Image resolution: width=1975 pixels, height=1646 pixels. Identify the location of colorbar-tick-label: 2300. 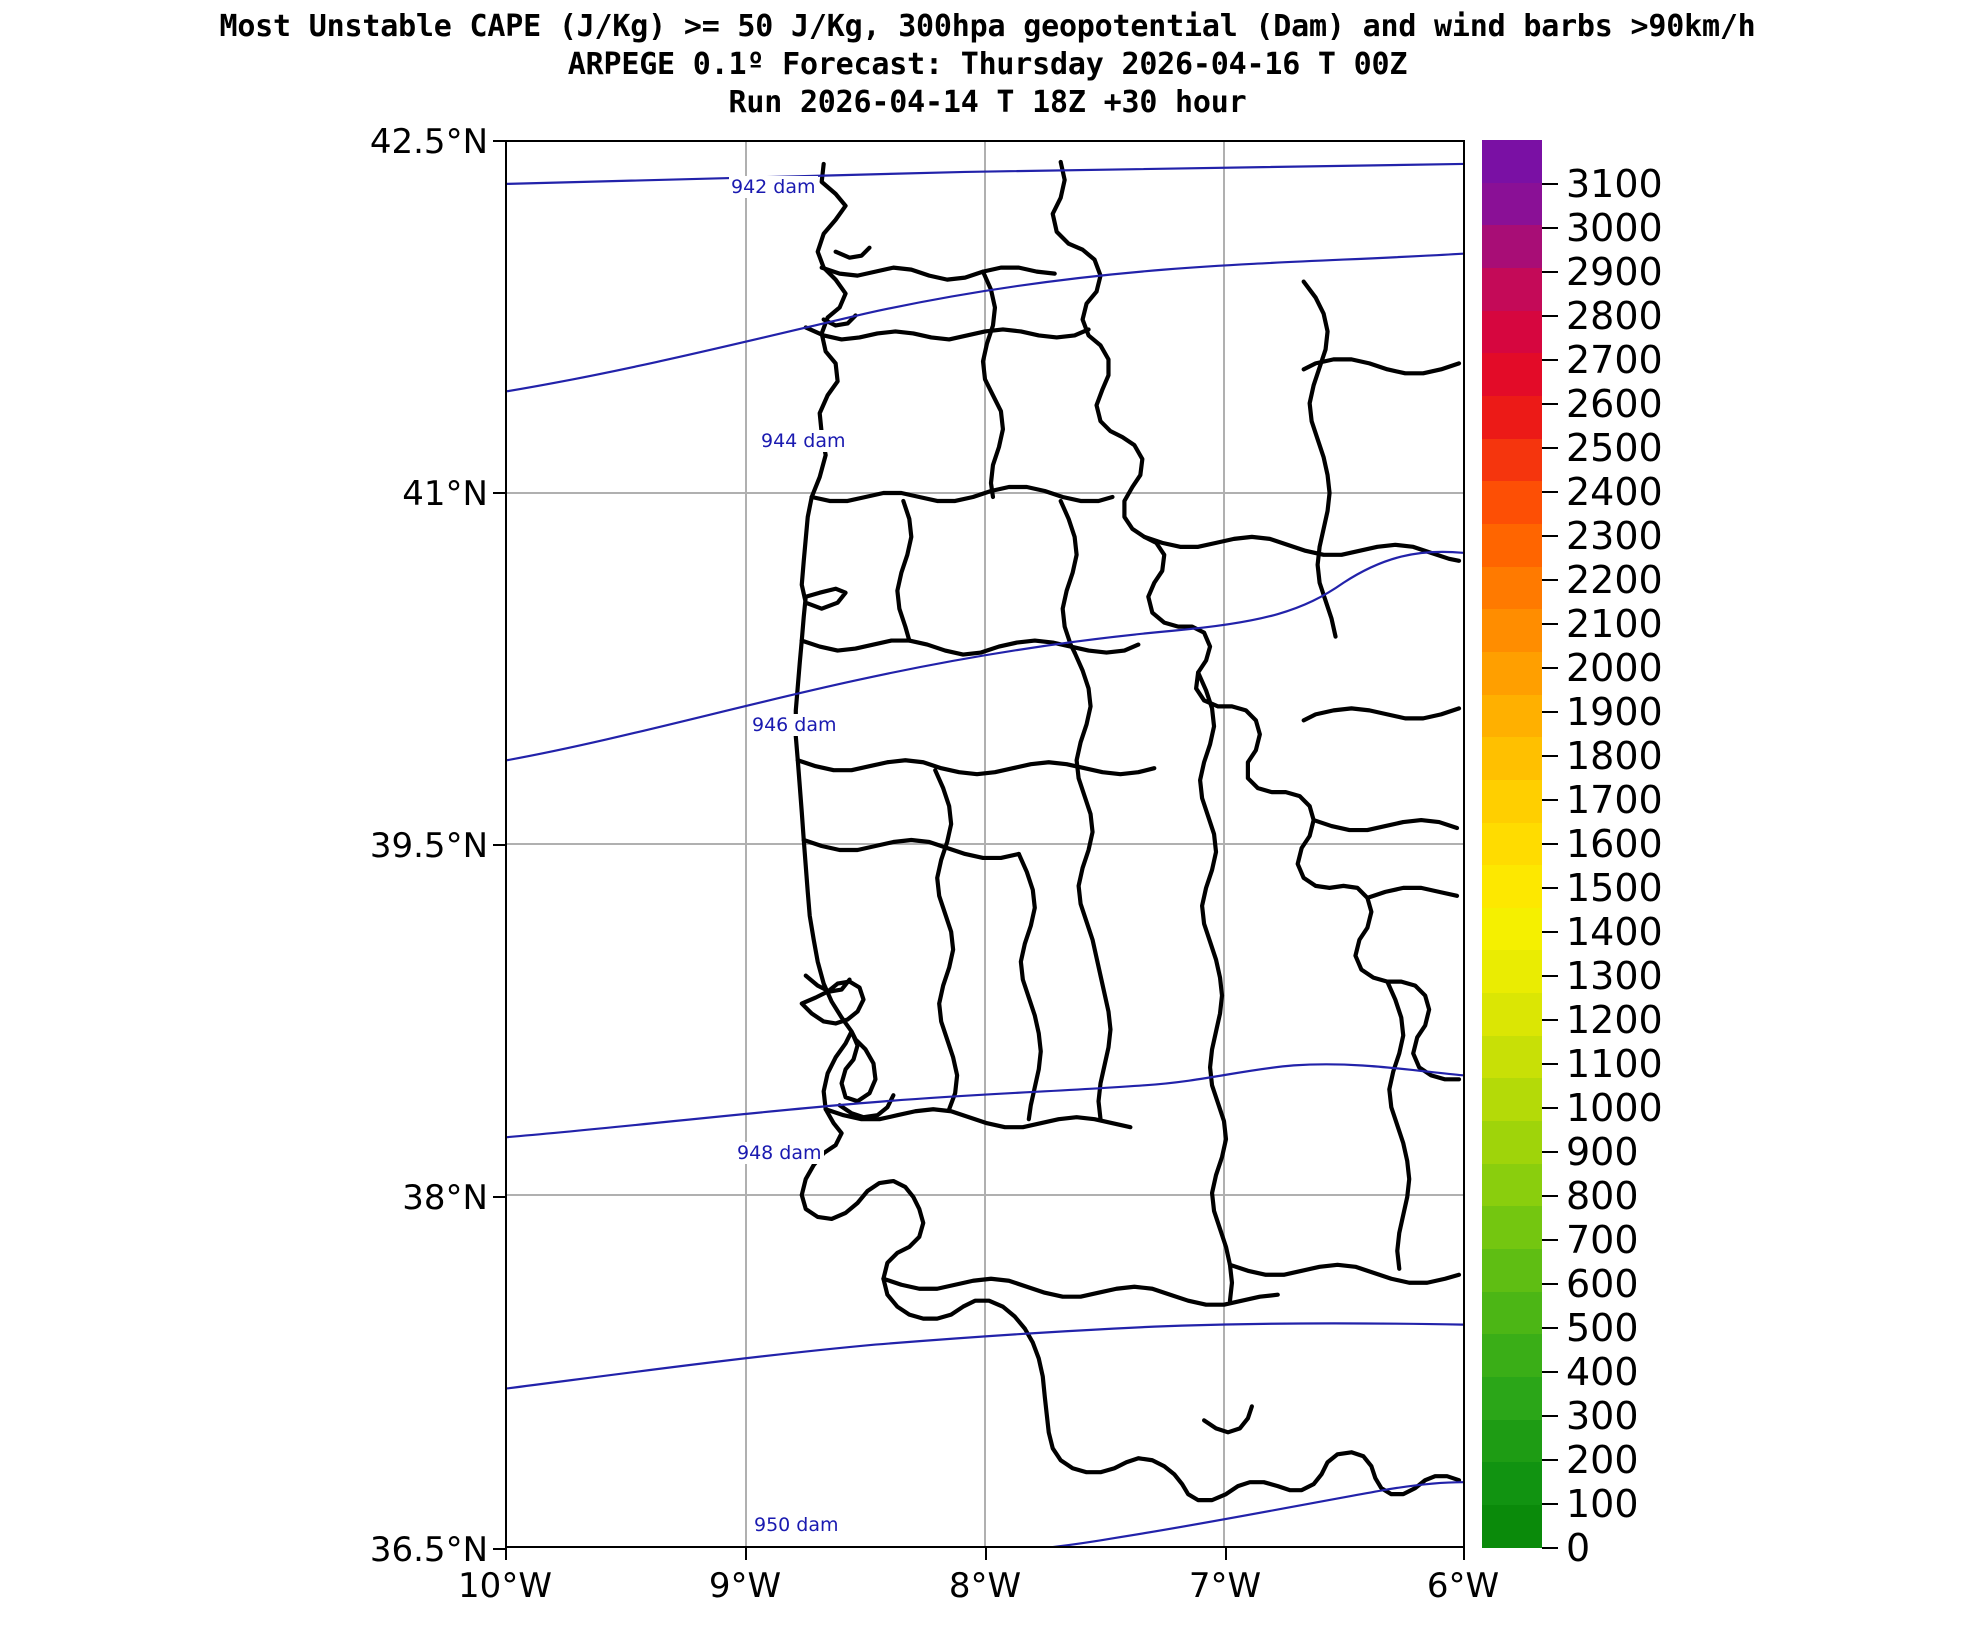
(1614, 536).